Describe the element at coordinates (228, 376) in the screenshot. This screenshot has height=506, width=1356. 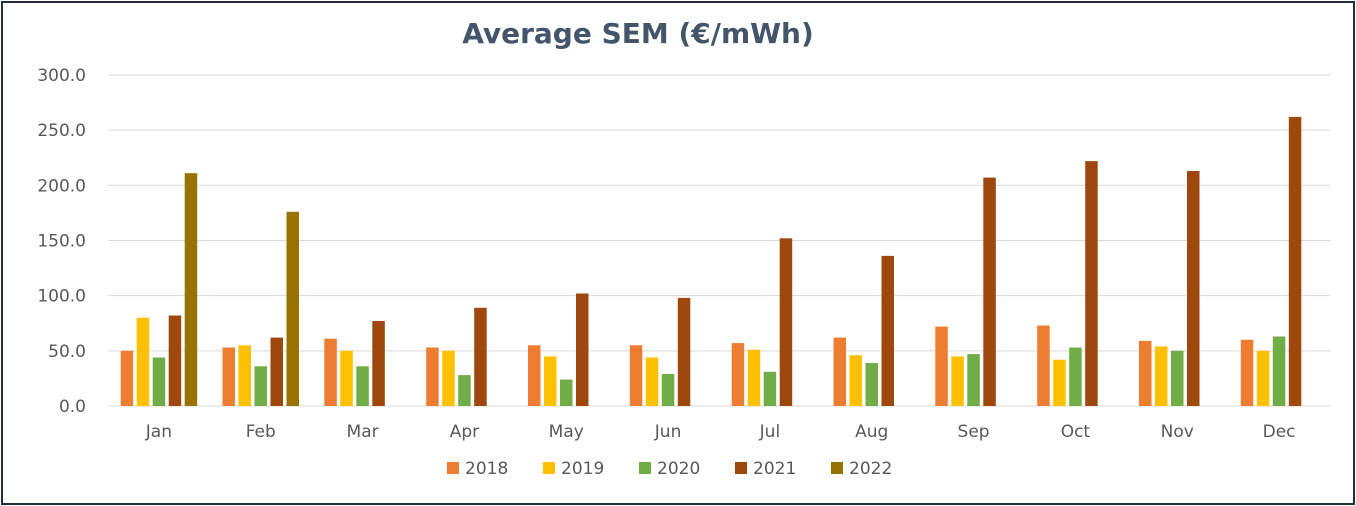
I see `bar-2018-feb` at that location.